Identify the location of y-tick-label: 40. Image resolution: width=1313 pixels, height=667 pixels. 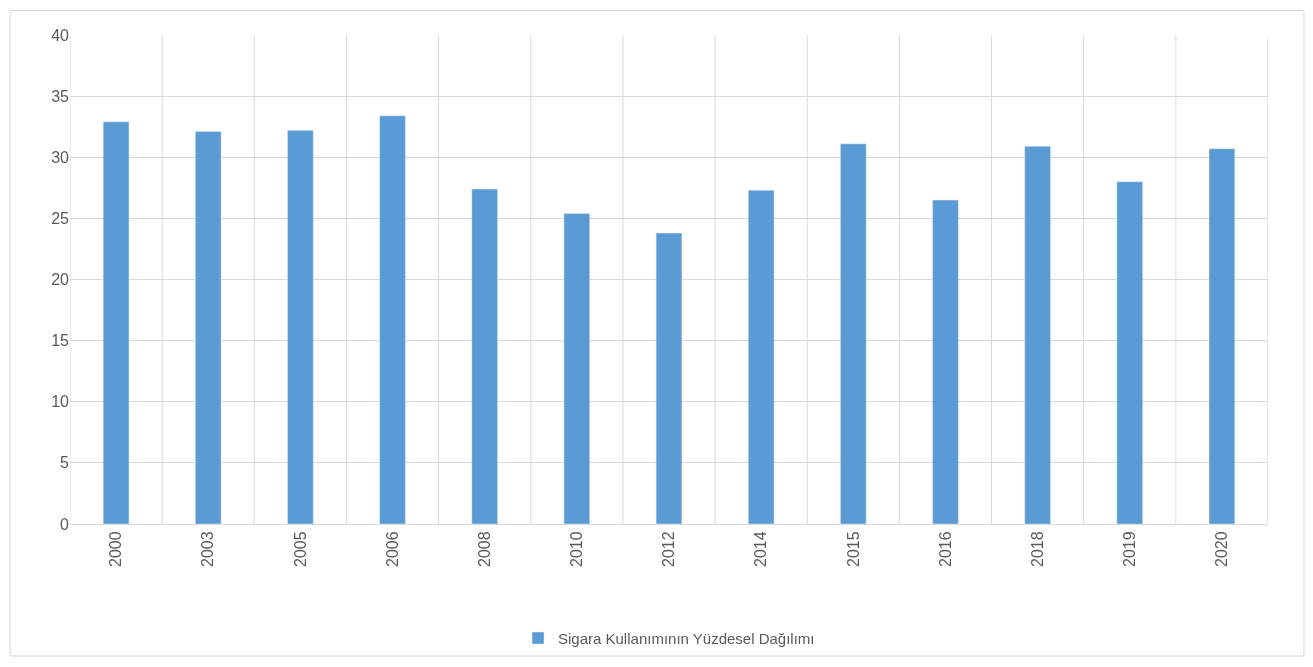
(60, 35).